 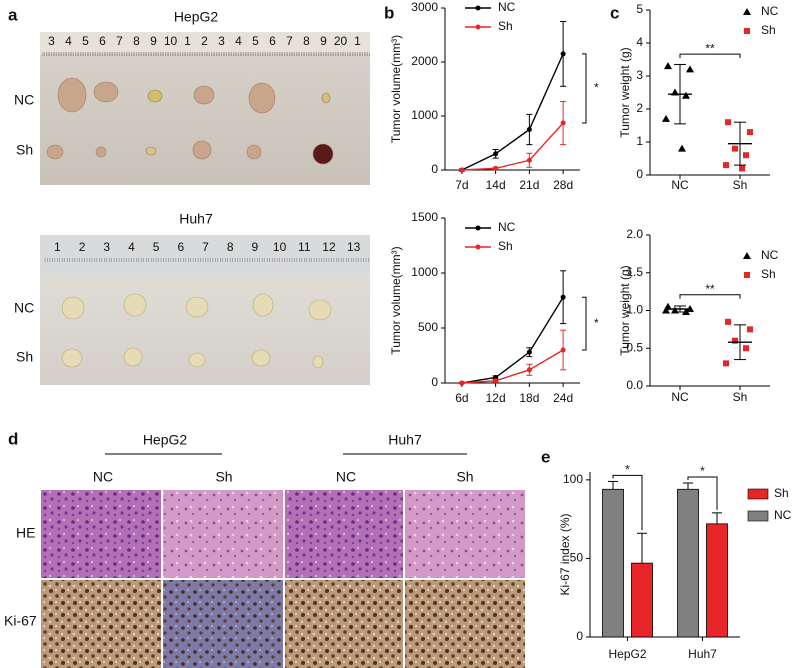 What do you see at coordinates (639, 42) in the screenshot?
I see `y-tick-label: 4` at bounding box center [639, 42].